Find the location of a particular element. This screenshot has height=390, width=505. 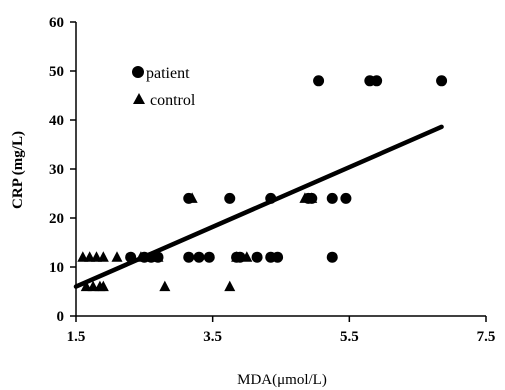

legend-control-marker is located at coordinates (139, 98).